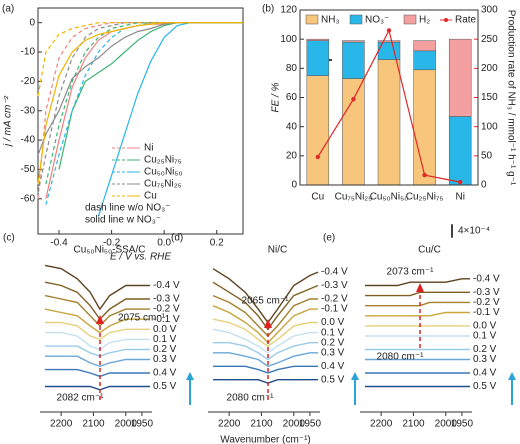 The width and height of the screenshot is (520, 444). Describe the element at coordinates (489, 68) in the screenshot. I see `y2-tick-label: 200` at that location.